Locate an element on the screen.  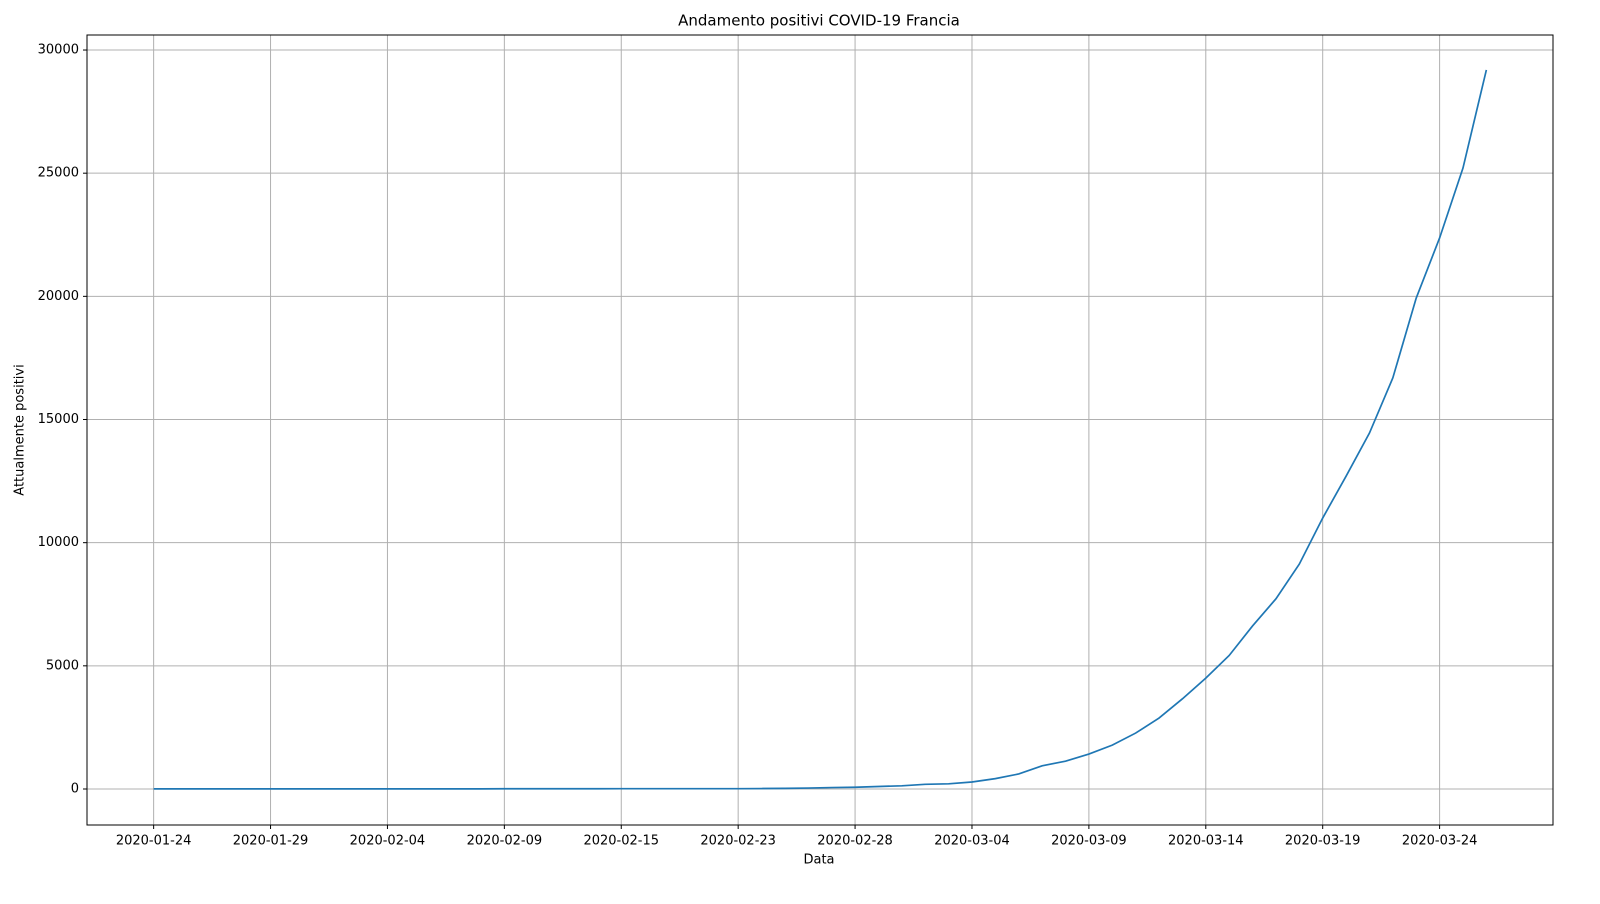
x-axis-label: Data is located at coordinates (818, 860).